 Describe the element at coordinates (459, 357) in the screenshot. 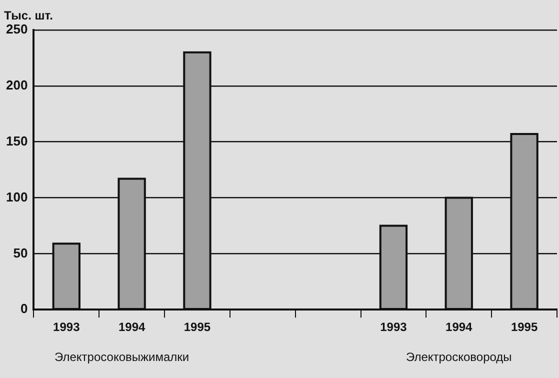

I see `text: Электросковороды` at that location.